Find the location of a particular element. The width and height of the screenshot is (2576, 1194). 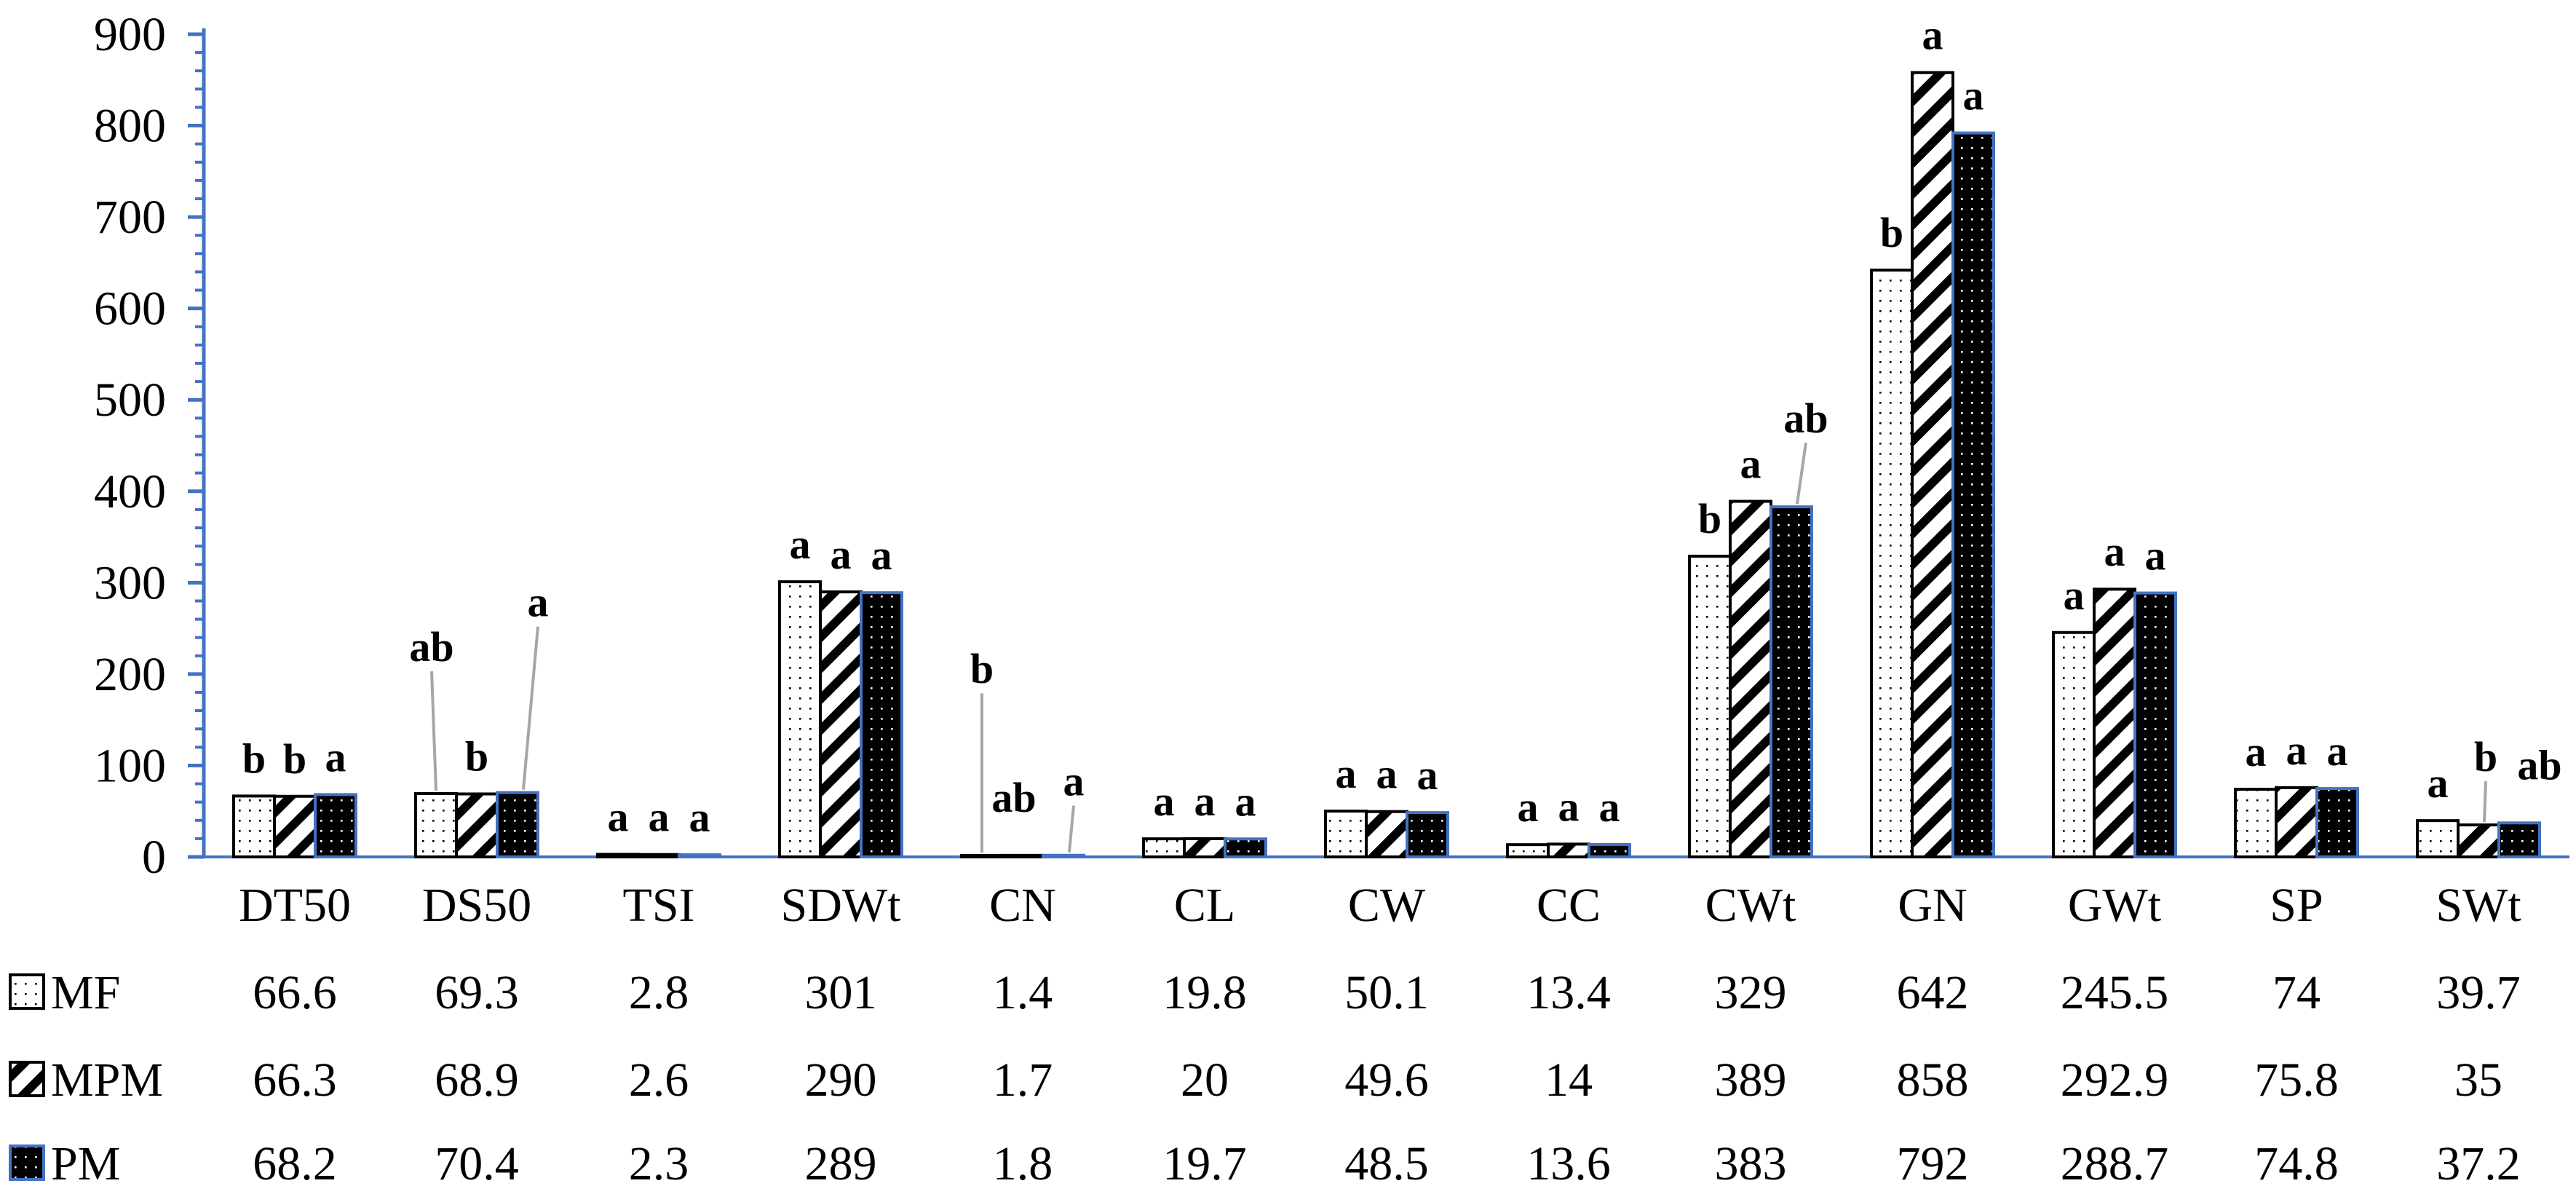

legend-label-mpm: MPM is located at coordinates (107, 1080).